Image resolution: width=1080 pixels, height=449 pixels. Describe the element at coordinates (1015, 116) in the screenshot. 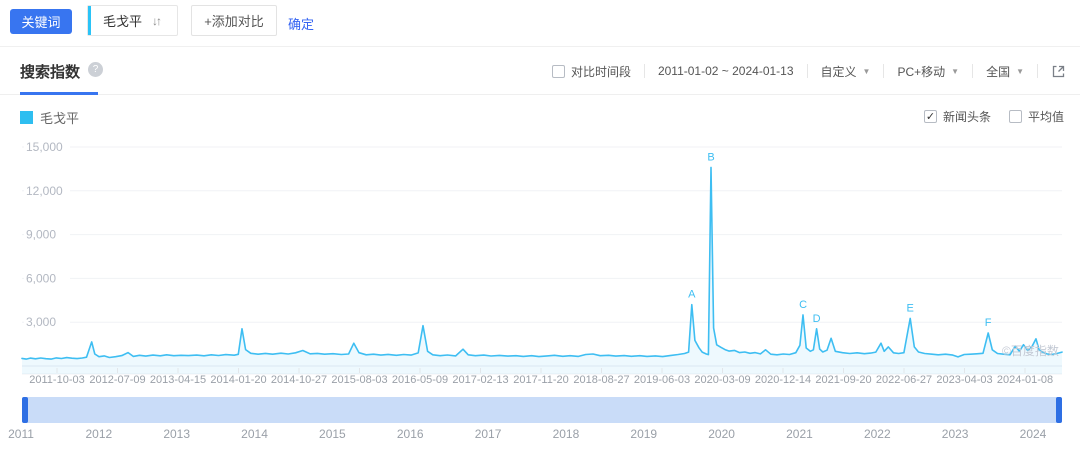

I see `average-checkbox` at that location.